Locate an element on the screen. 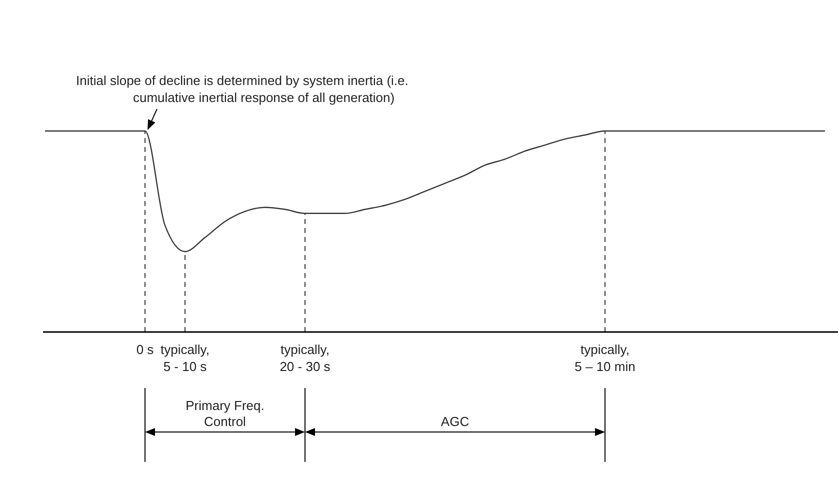 The image size is (839, 499). annotation: Initial slope of decline is determined by system inertia (i.e. cumulative inertial response of all generation) is located at coordinates (242, 89).